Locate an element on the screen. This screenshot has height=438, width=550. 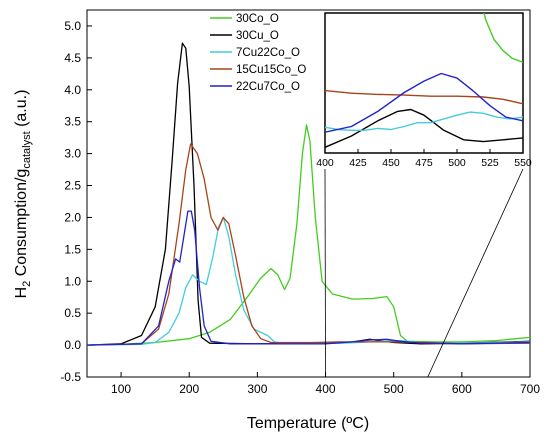
y-tick-label: 3.5 is located at coordinates (72, 122).